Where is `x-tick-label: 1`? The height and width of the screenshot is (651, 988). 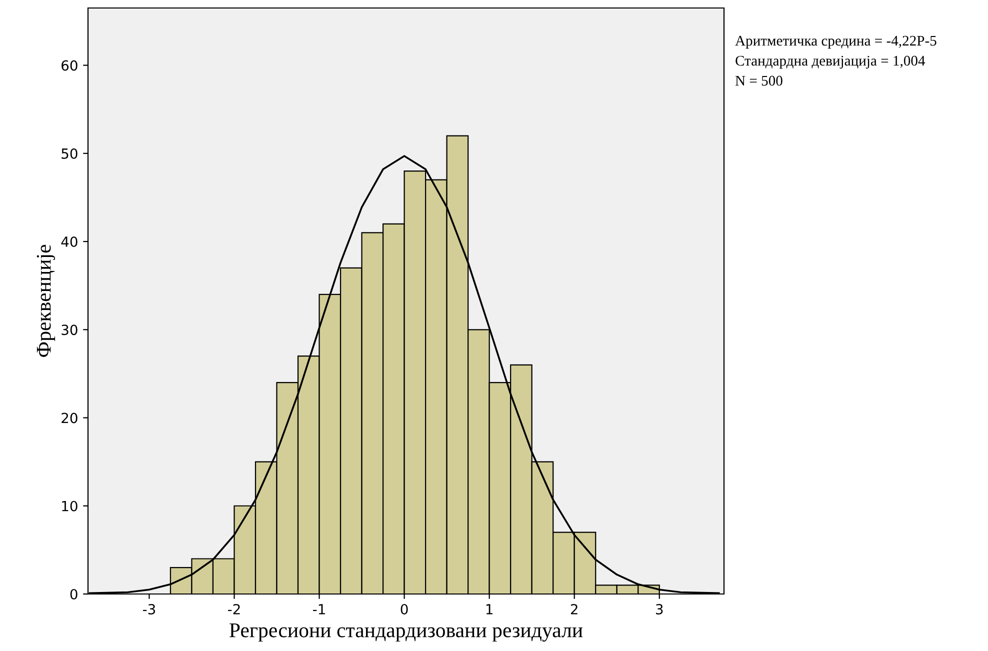 x-tick-label: 1 is located at coordinates (489, 609).